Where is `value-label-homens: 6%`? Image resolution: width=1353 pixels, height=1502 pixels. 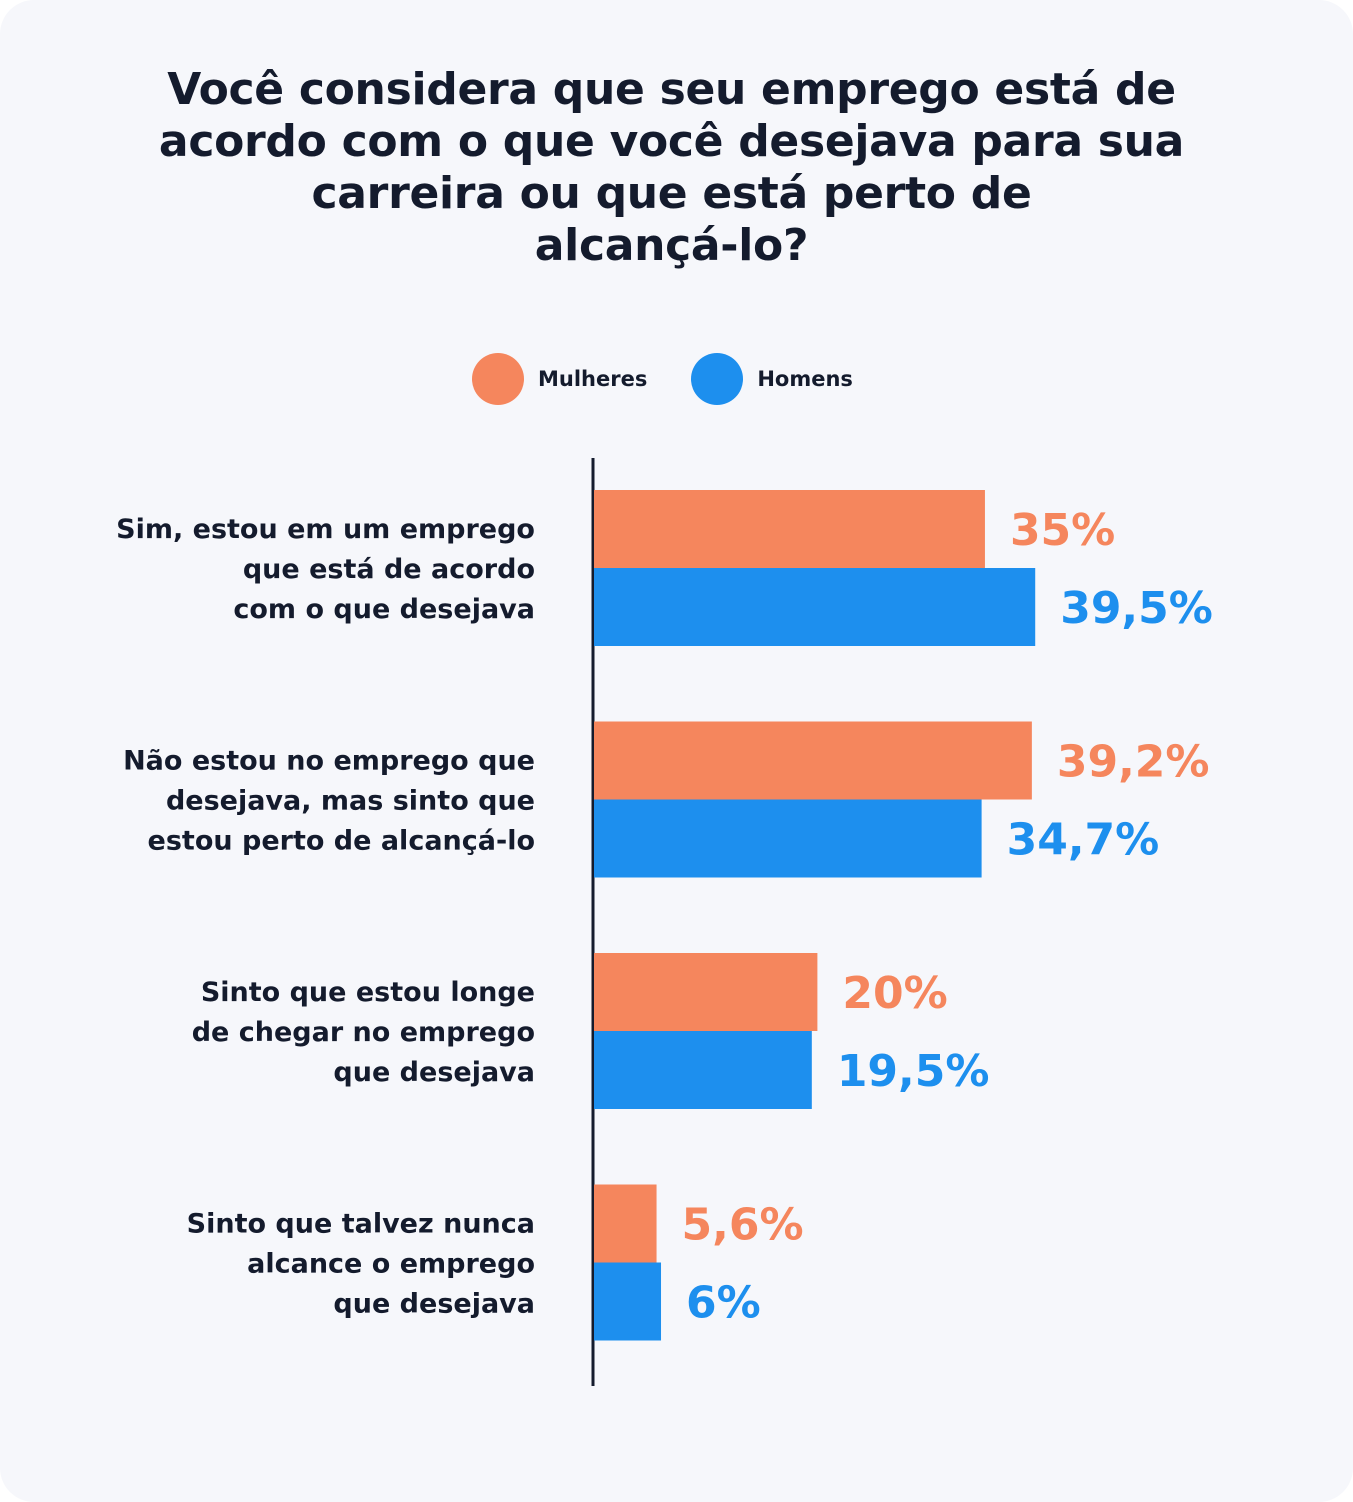
value-label-homens: 6% is located at coordinates (723, 1303).